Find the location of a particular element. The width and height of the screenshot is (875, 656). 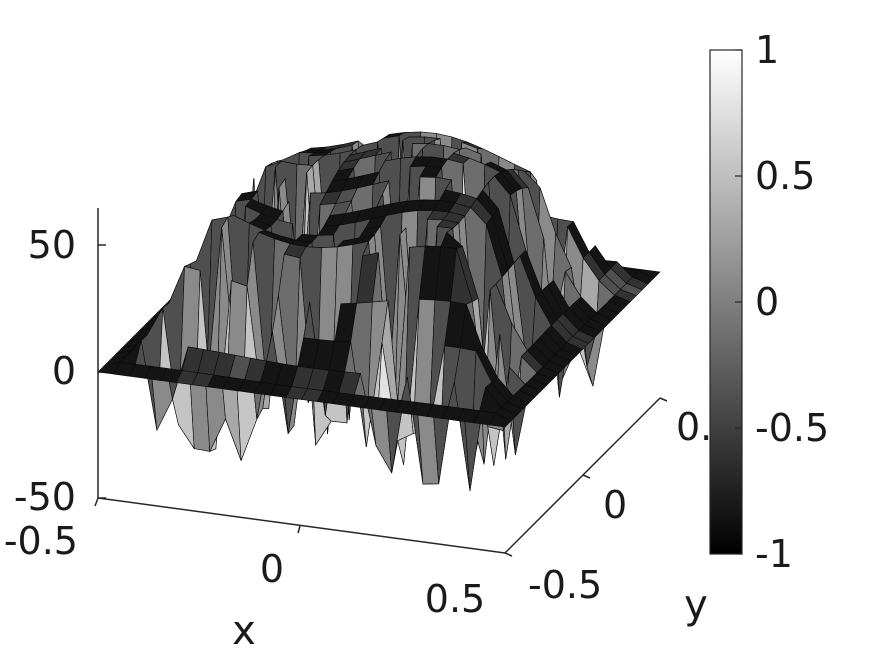

colorbar-tick-label: -1 is located at coordinates (774, 554).